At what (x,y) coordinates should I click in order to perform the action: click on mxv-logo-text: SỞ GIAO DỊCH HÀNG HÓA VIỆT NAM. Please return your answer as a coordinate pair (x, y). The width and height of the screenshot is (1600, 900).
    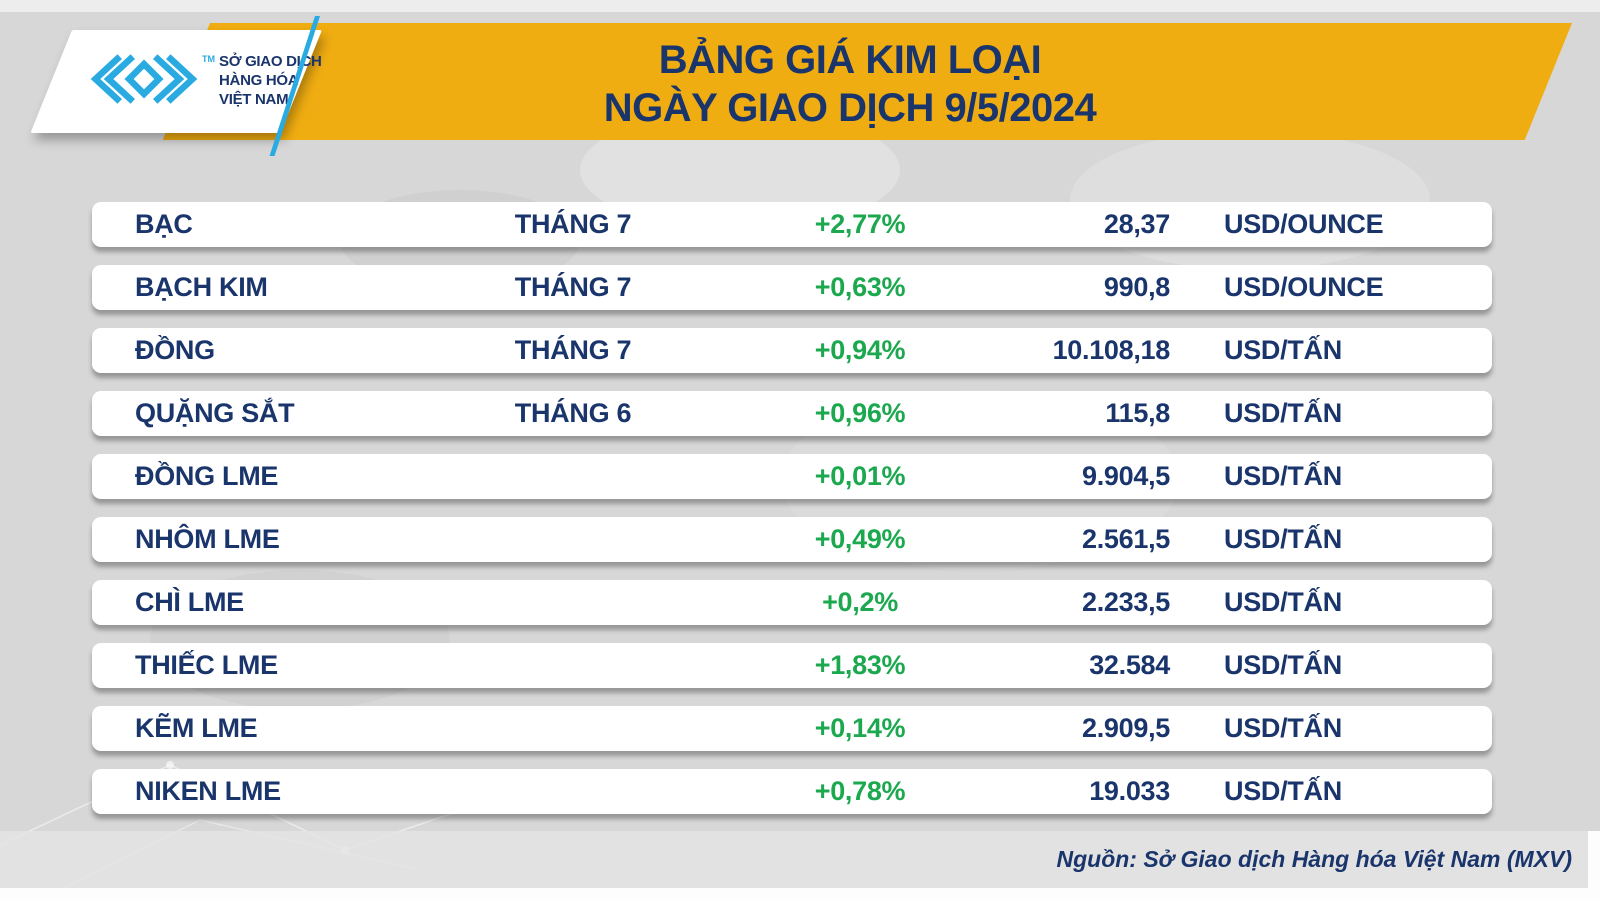
    Looking at the image, I should click on (270, 80).